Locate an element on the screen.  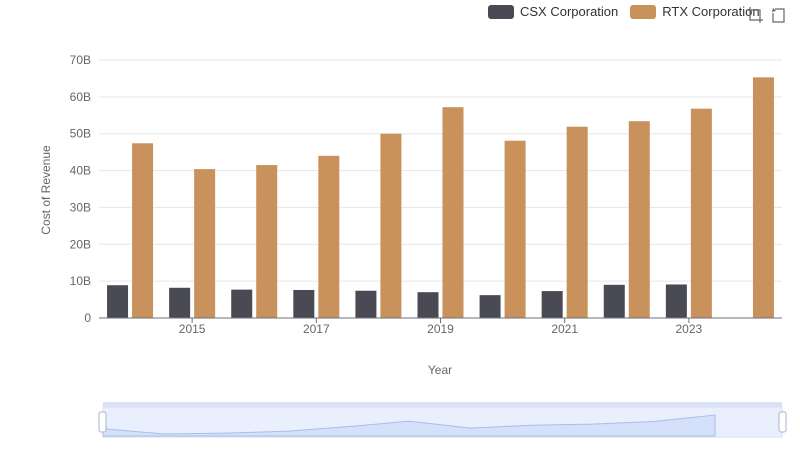
x-axis-title: Year is located at coordinates (440, 370).